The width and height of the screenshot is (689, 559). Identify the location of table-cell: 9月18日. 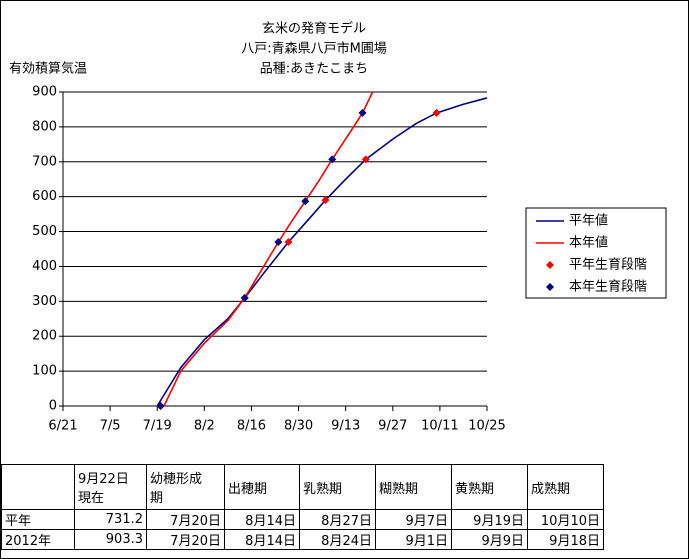
(565, 539).